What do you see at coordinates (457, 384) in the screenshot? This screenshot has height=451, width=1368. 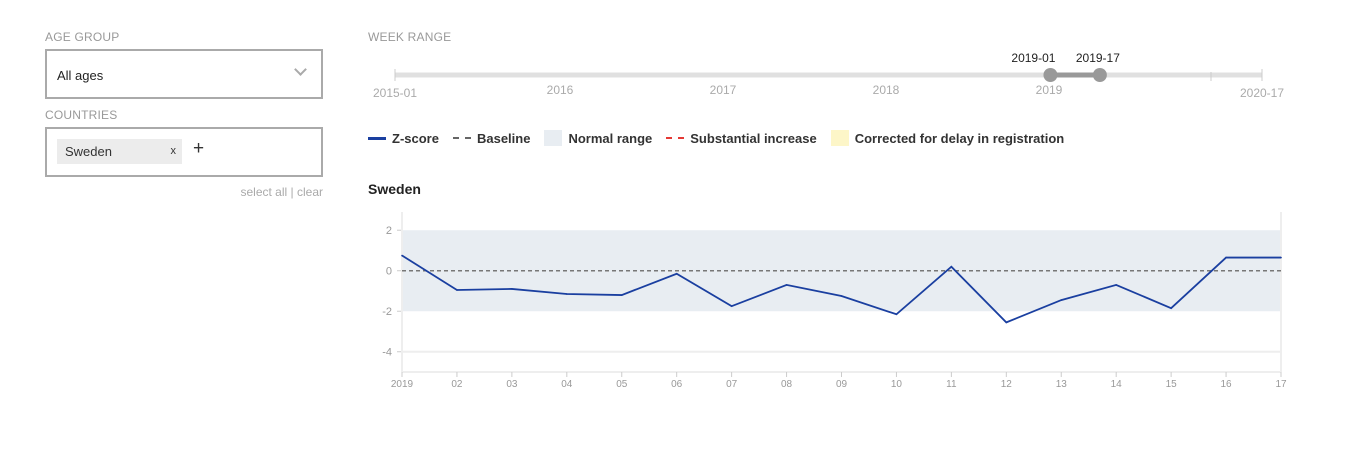 I see `x-tick-label: 02` at bounding box center [457, 384].